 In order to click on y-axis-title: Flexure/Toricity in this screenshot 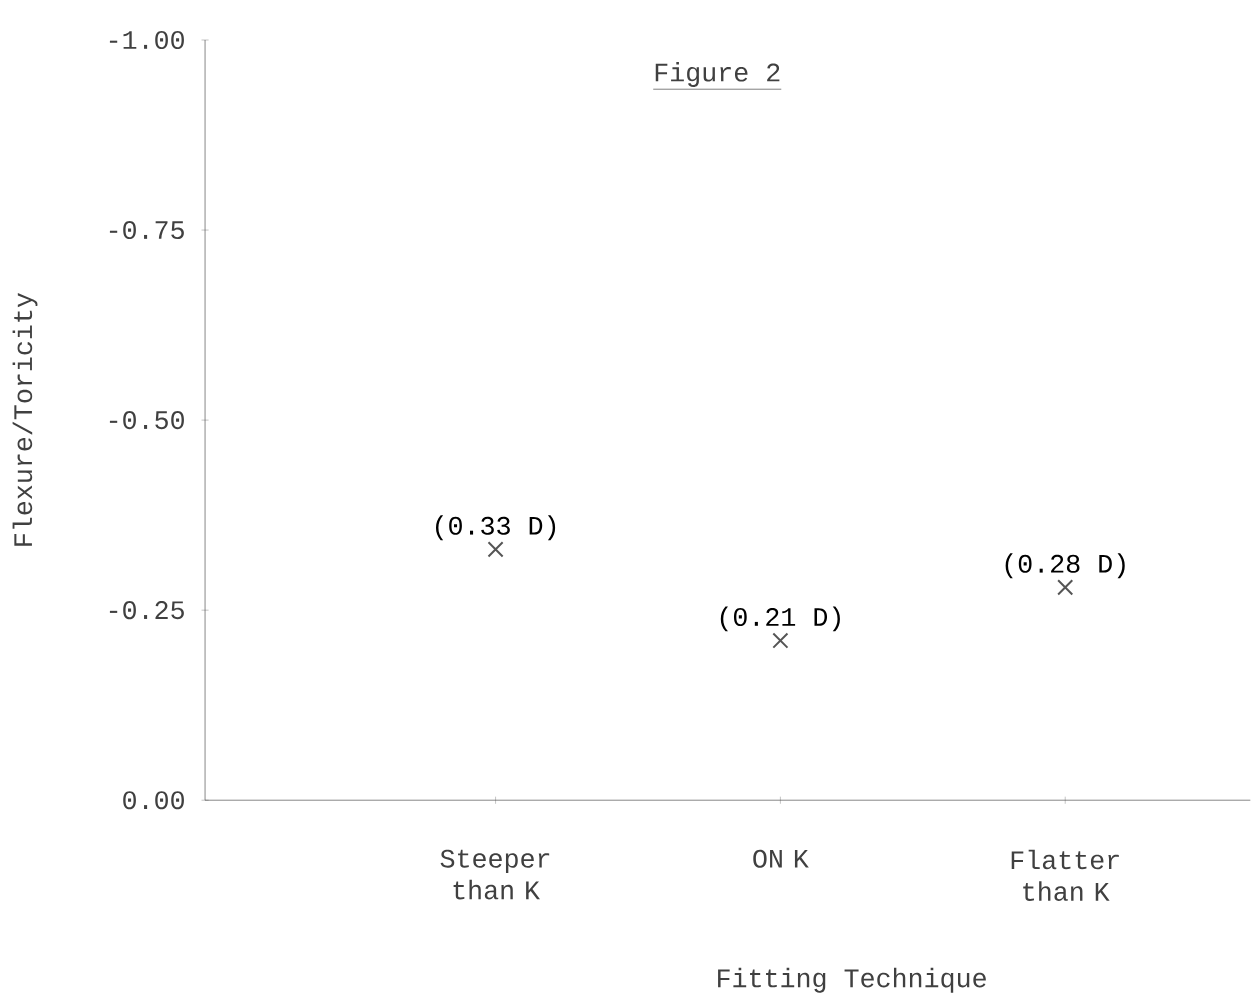, I will do `click(25, 419)`.